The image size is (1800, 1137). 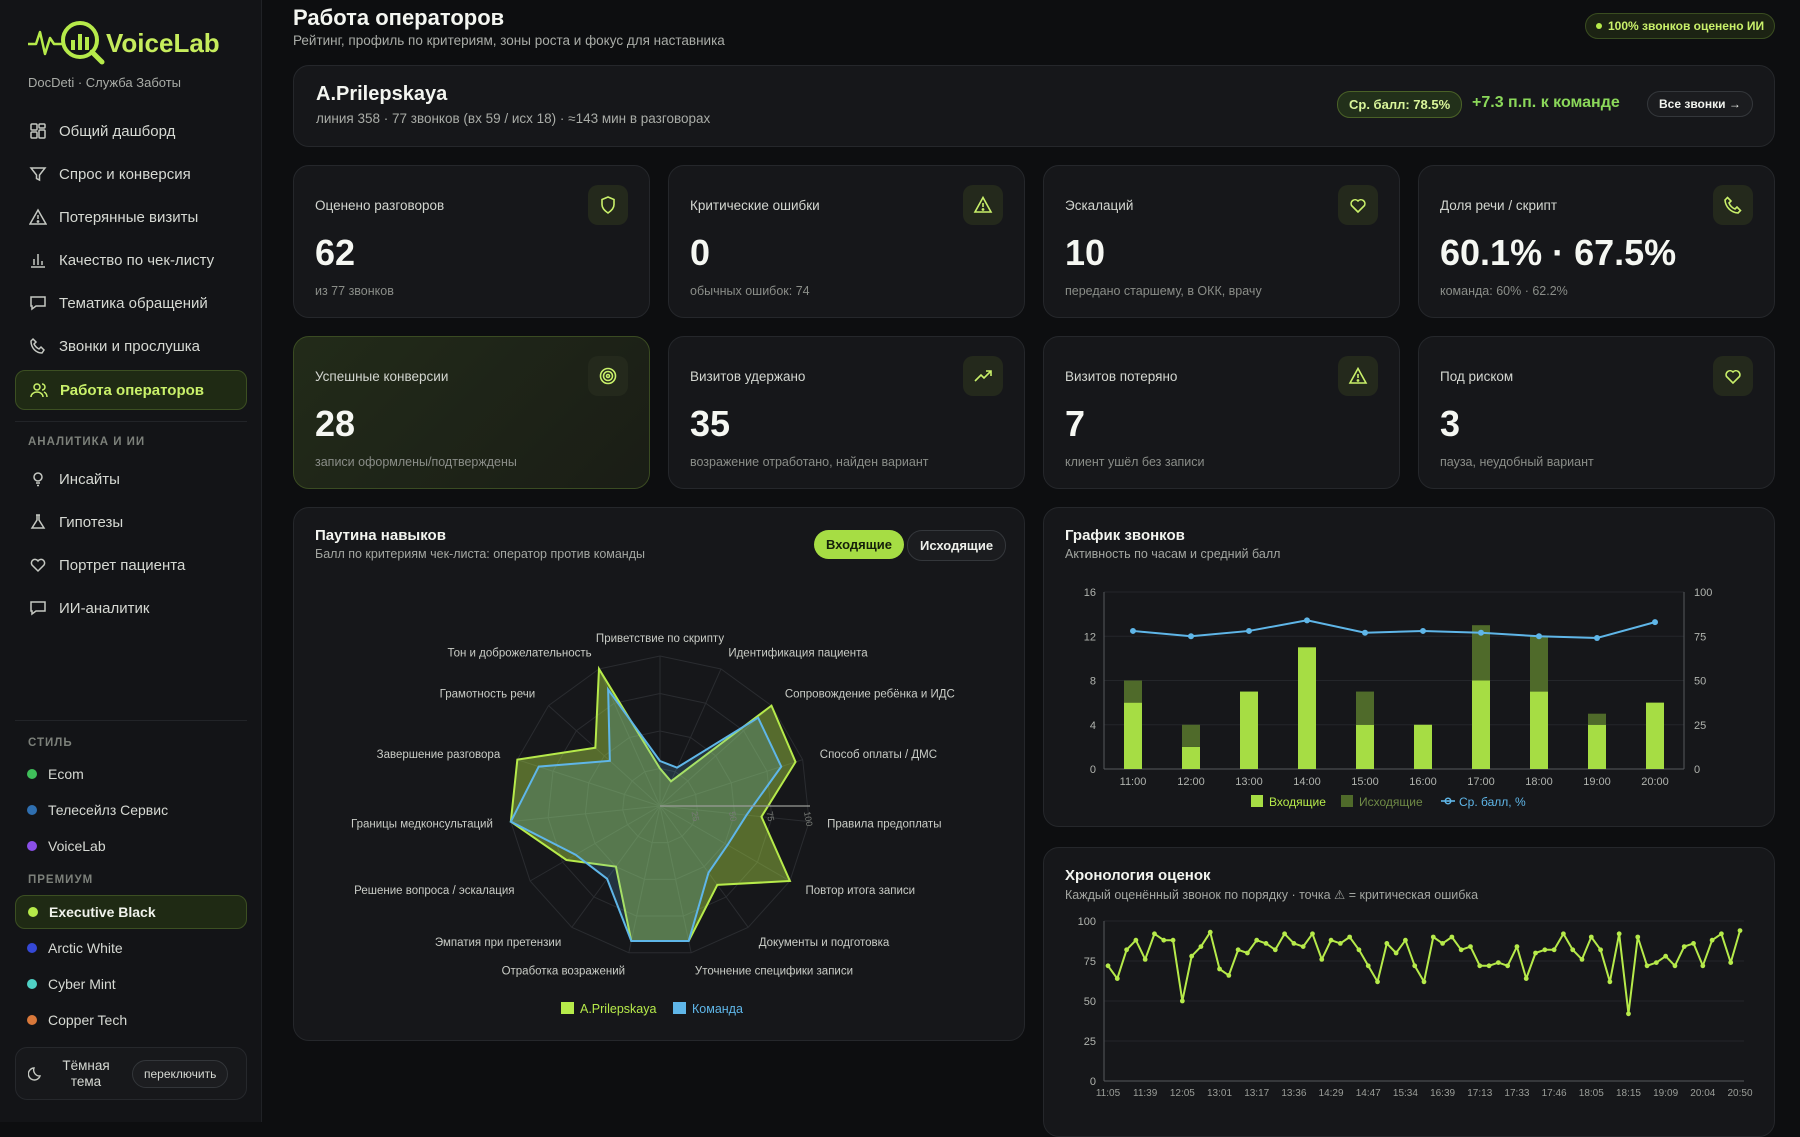 I want to click on style-cyber-mint: Cyber Mint, so click(x=131, y=984).